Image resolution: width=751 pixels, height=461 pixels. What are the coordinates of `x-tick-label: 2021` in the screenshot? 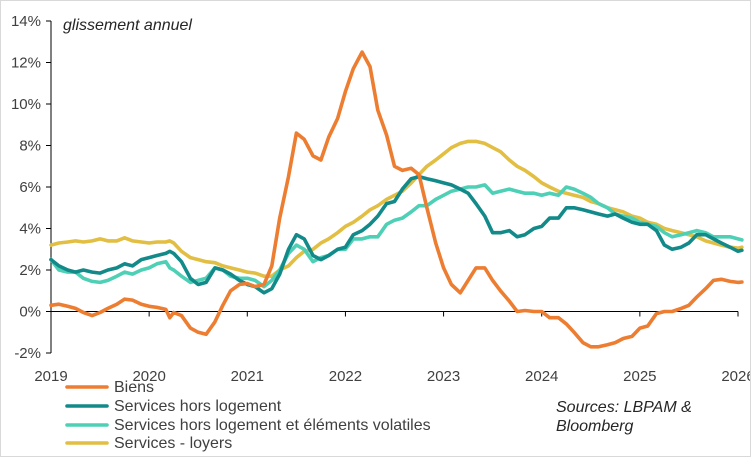 It's located at (247, 376).